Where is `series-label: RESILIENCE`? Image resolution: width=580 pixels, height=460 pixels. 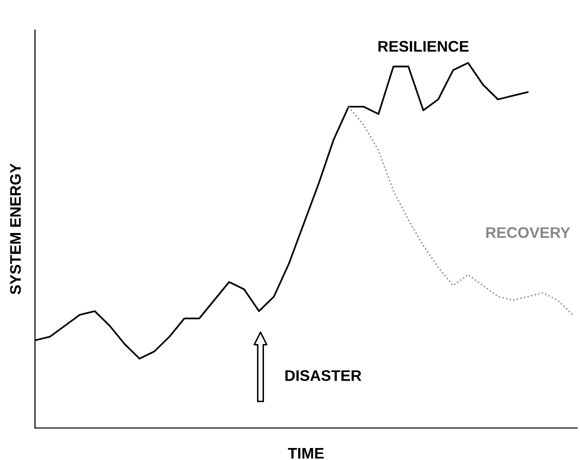
series-label: RESILIENCE is located at coordinates (423, 46).